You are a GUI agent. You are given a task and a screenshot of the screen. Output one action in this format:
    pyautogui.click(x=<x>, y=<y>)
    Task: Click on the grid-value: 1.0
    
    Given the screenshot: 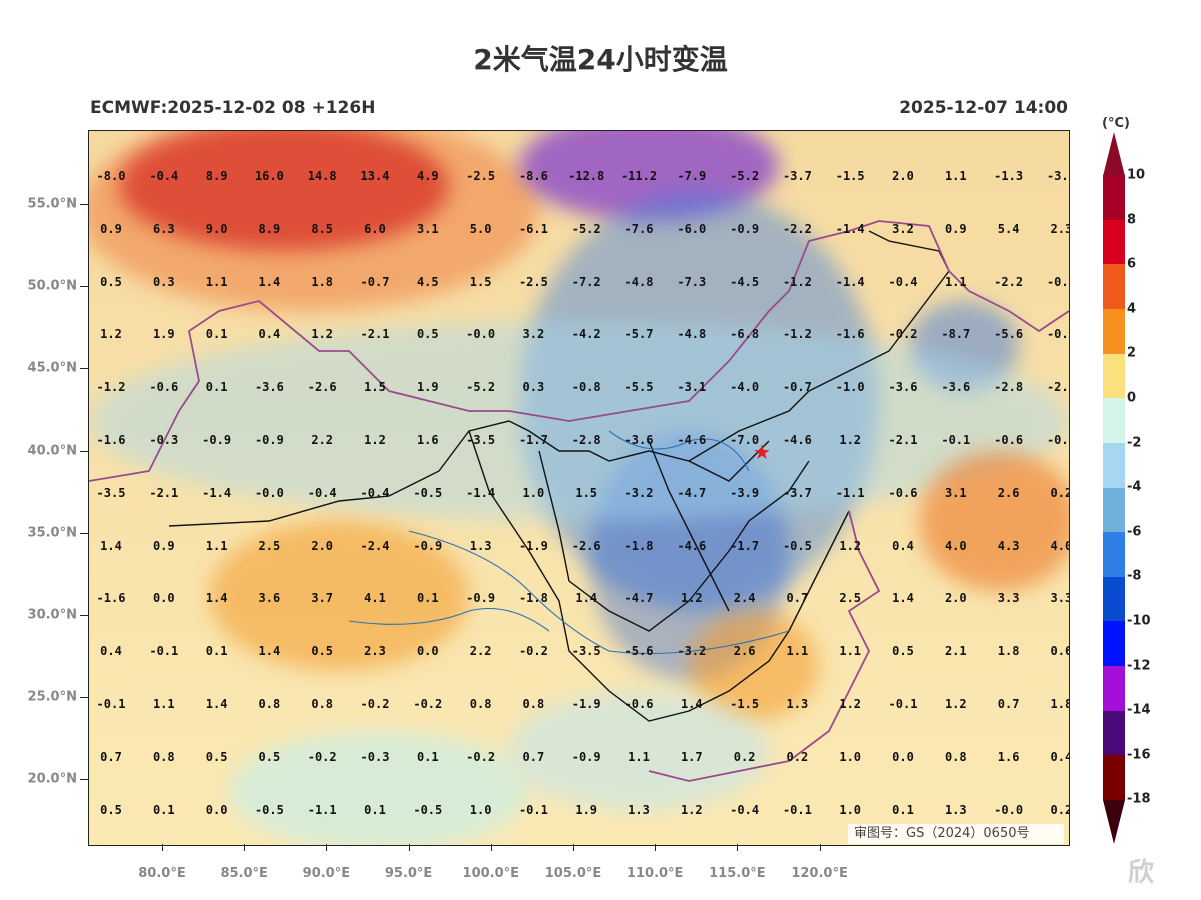 What is the action you would take?
    pyautogui.click(x=480, y=809)
    